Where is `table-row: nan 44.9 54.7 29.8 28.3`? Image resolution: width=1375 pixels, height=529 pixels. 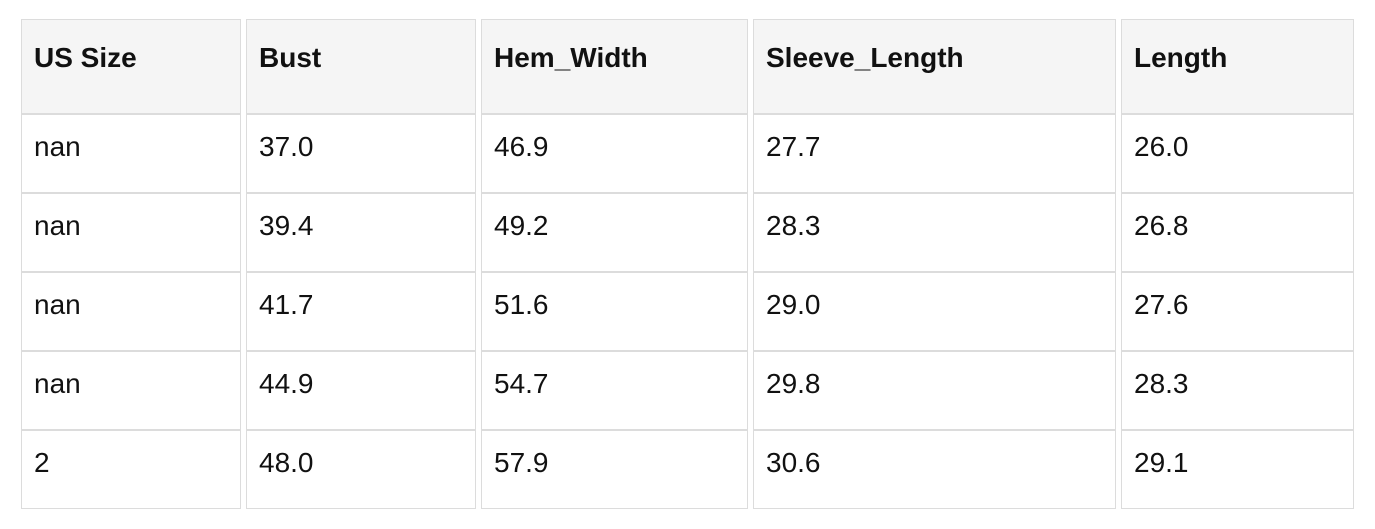
table-row: nan 44.9 54.7 29.8 28.3 is located at coordinates (687, 390).